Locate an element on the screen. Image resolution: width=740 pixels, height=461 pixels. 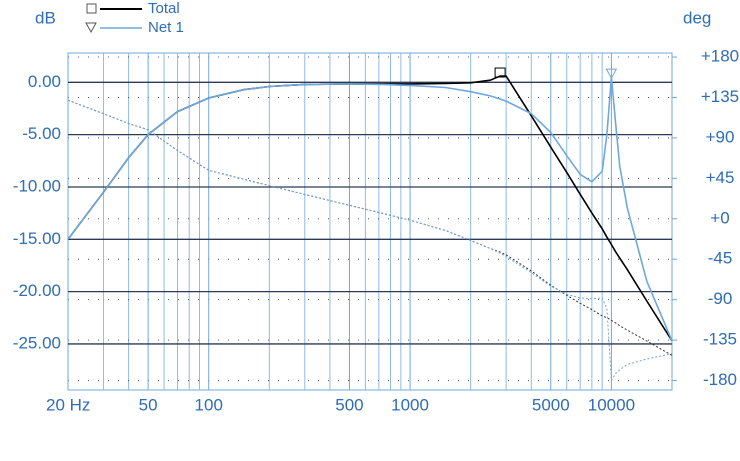
x-tick-label: 10000 is located at coordinates (611, 404).